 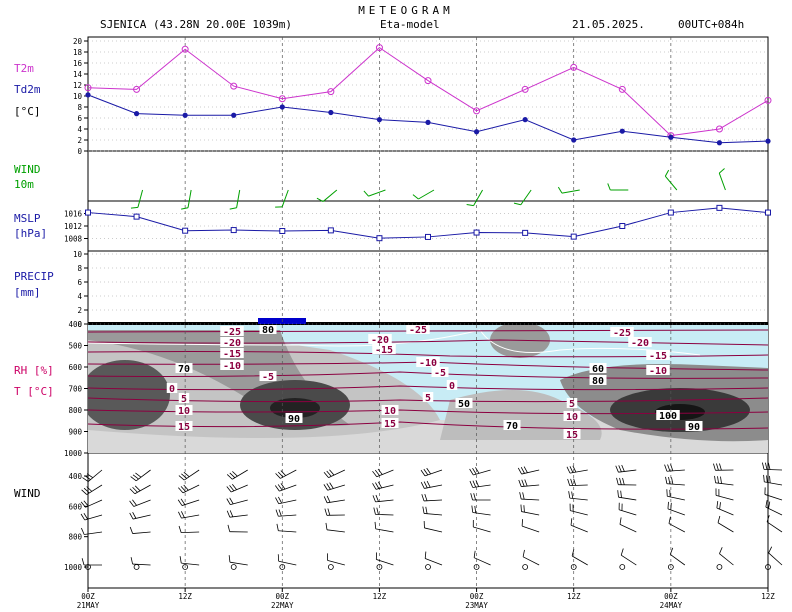 I want to click on day-label: 21MAY, so click(x=88, y=605).